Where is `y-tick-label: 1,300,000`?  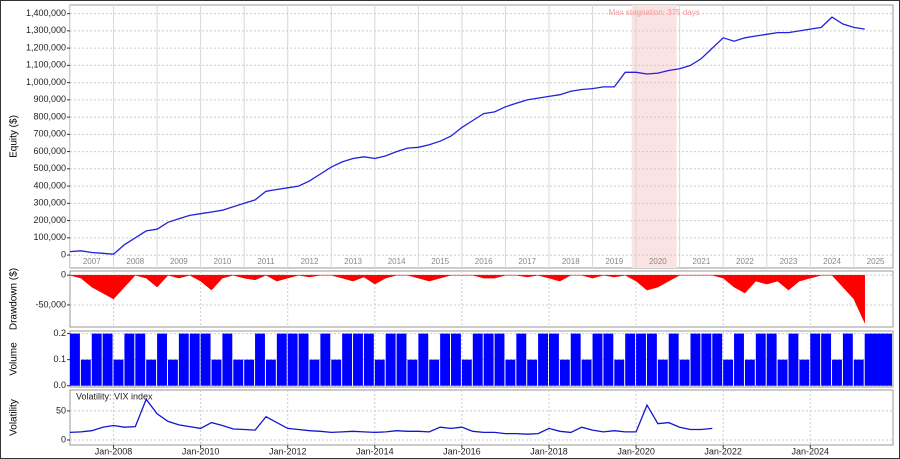
y-tick-label: 1,300,000 is located at coordinates (46, 30).